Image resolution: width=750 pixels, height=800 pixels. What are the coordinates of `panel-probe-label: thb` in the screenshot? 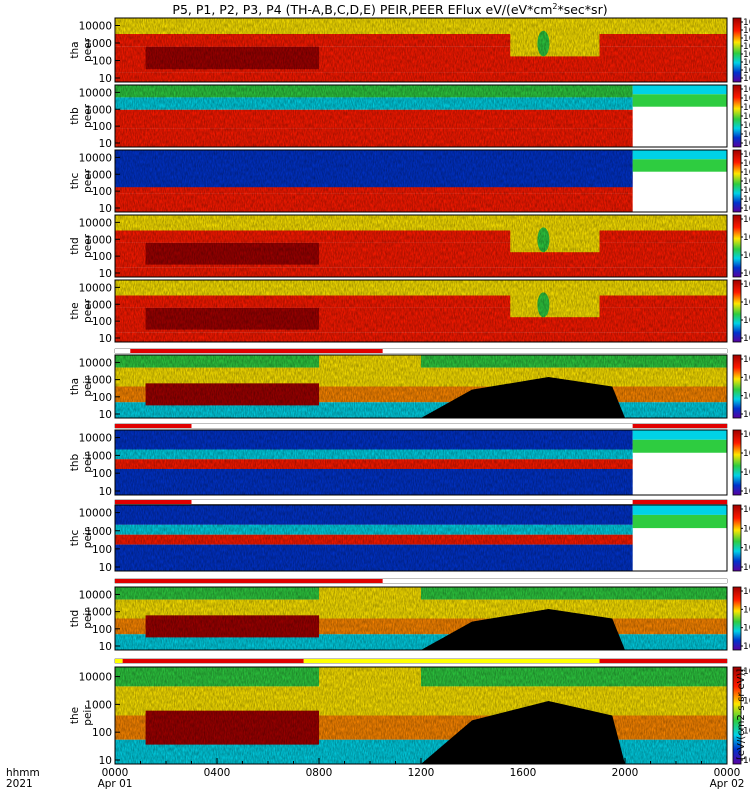 It's located at (75, 116).